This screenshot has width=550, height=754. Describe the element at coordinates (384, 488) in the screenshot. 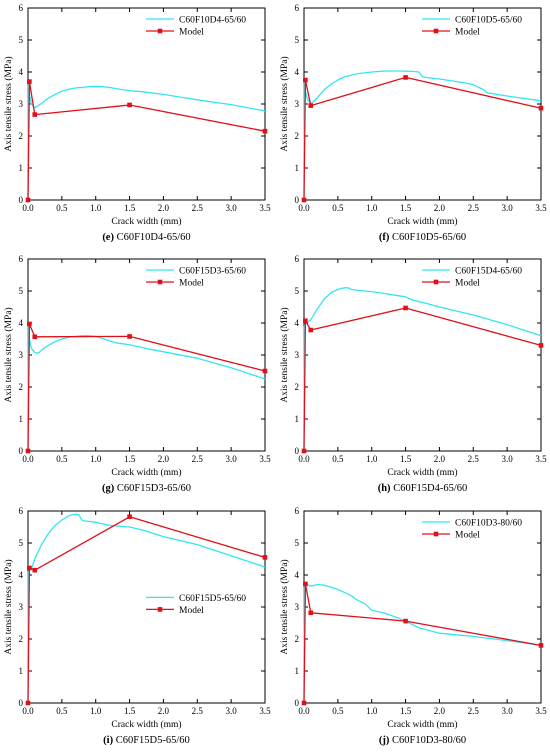

I see `caption-letter: (h)` at that location.